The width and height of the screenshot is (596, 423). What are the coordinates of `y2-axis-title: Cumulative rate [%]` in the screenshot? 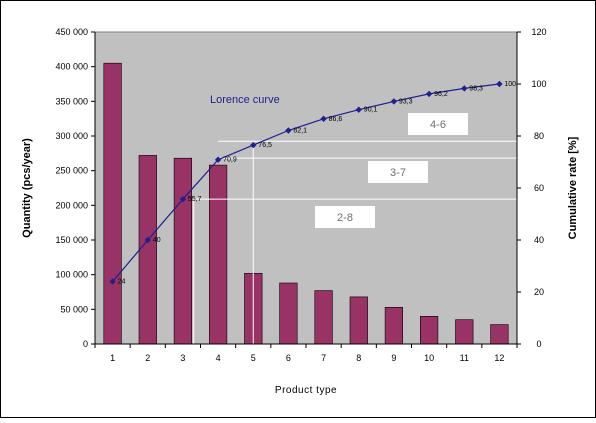 It's located at (573, 187).